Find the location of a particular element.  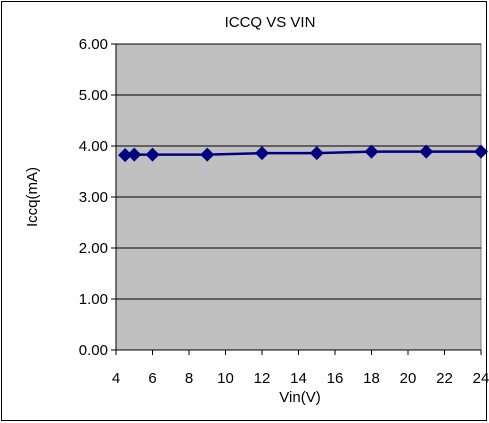

x-tick-label-8: 20 is located at coordinates (408, 378).